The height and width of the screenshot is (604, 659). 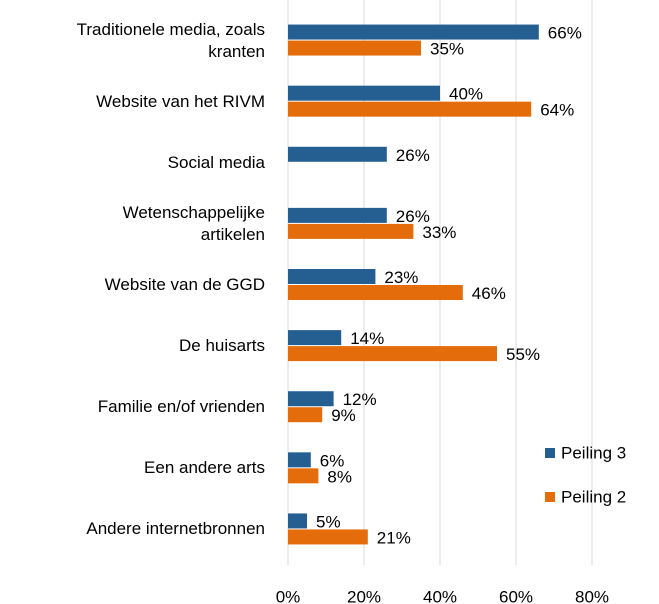 I want to click on value-label: 5%, so click(x=328, y=521).